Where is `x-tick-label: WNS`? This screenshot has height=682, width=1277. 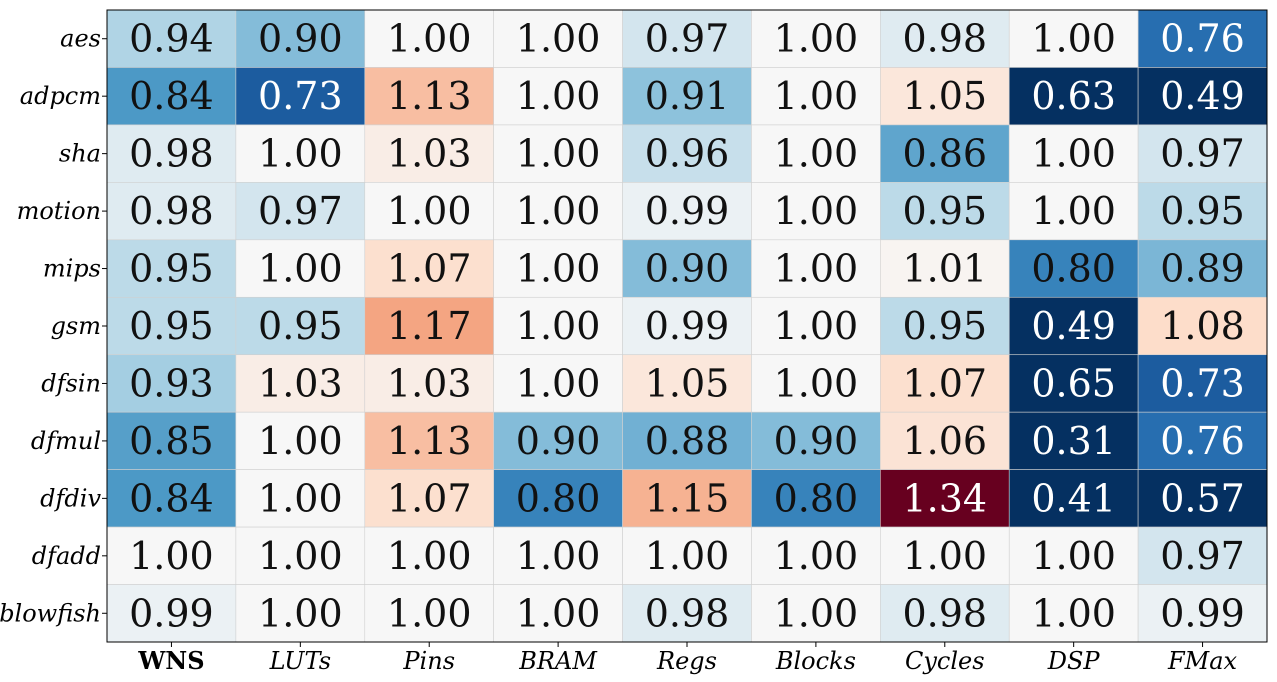
x-tick-label: WNS is located at coordinates (170, 660).